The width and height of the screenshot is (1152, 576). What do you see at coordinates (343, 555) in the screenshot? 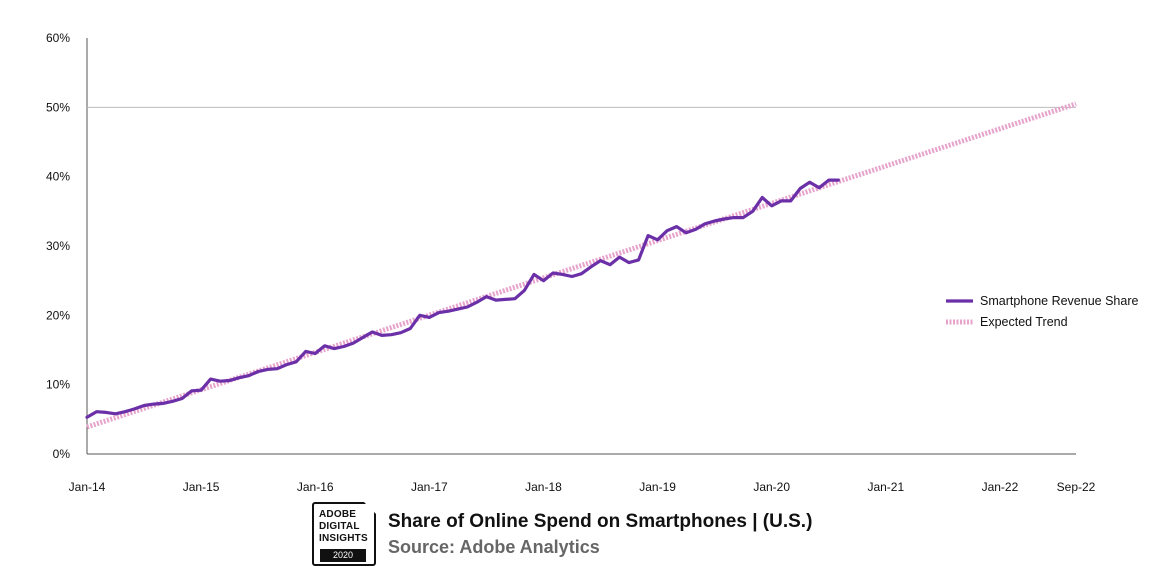
I see `badge-year: 2020` at bounding box center [343, 555].